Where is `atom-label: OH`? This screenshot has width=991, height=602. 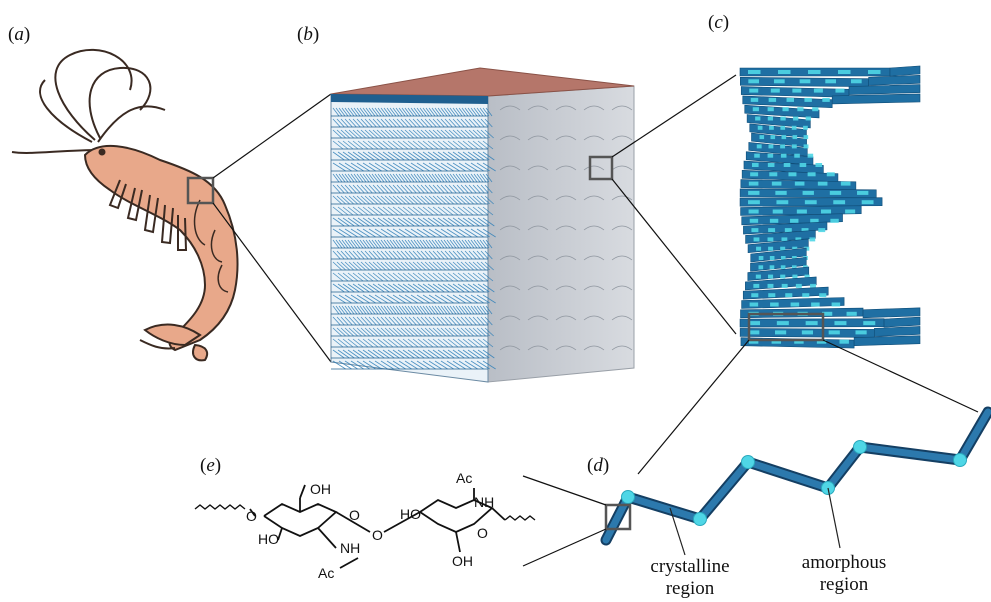
atom-label: OH is located at coordinates (462, 561).